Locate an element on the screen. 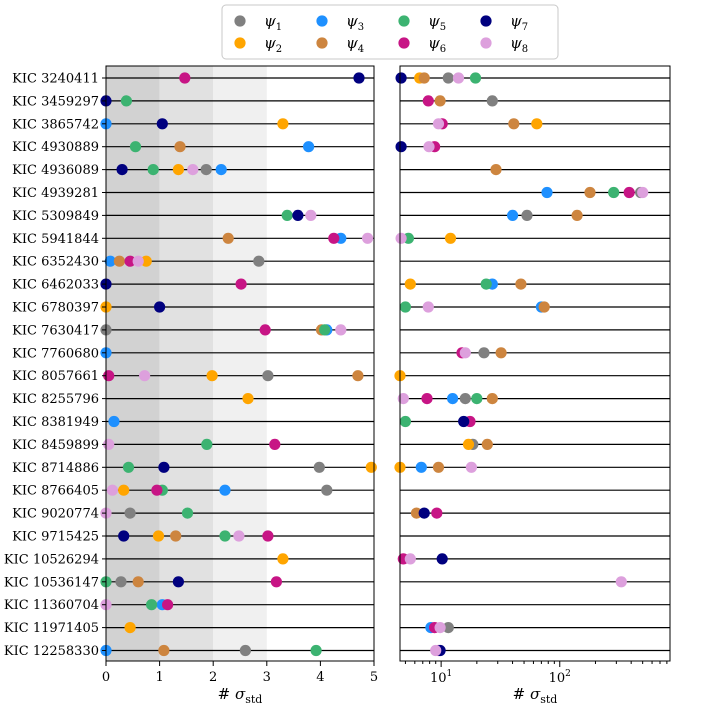  y-tick-label: KIC 3459297 is located at coordinates (55, 101).